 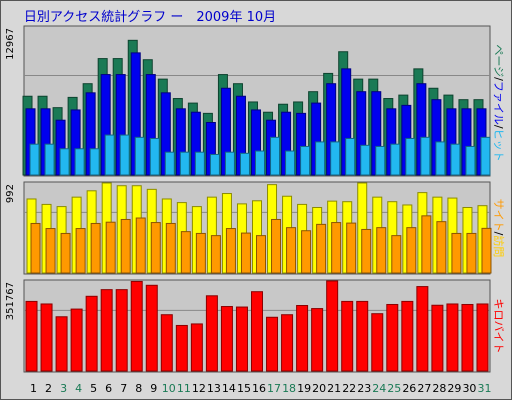 What do you see at coordinates (498, 215) in the screenshot?
I see `legend-item: サイト` at bounding box center [498, 215].